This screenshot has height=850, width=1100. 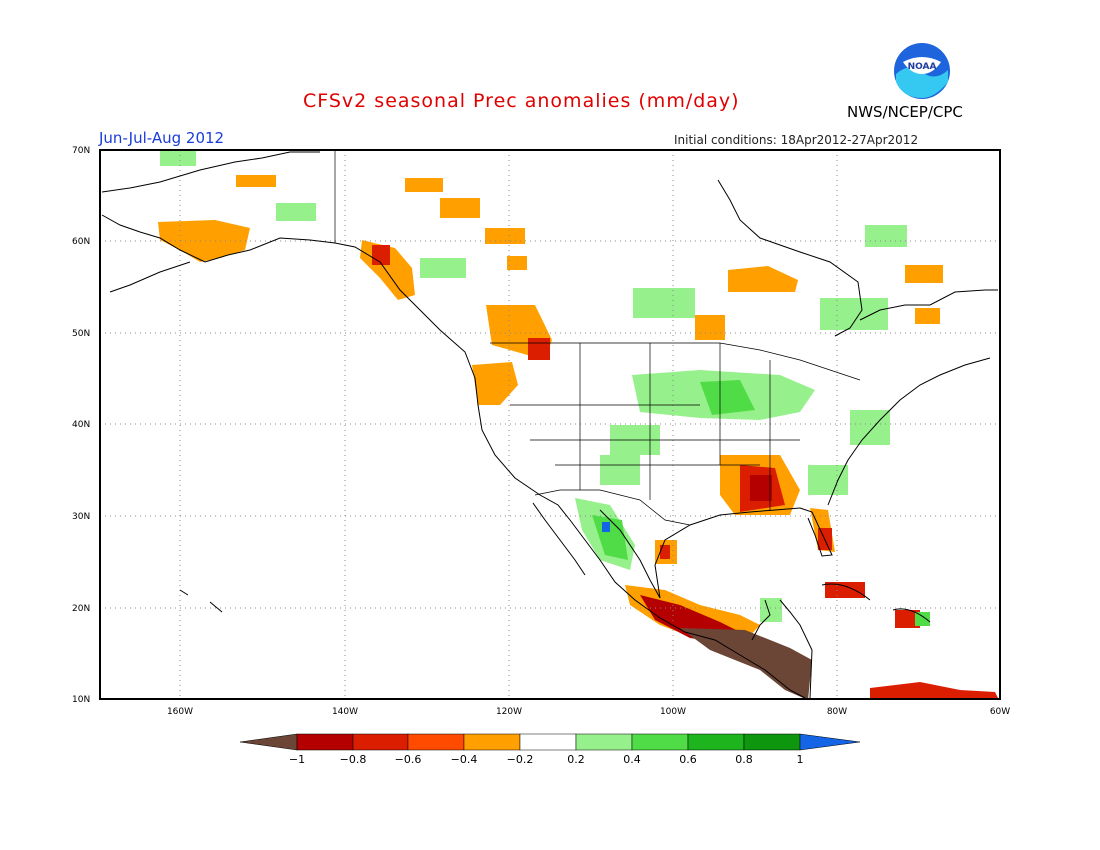 I want to click on lat-label-30n: 30N, so click(x=81, y=517).